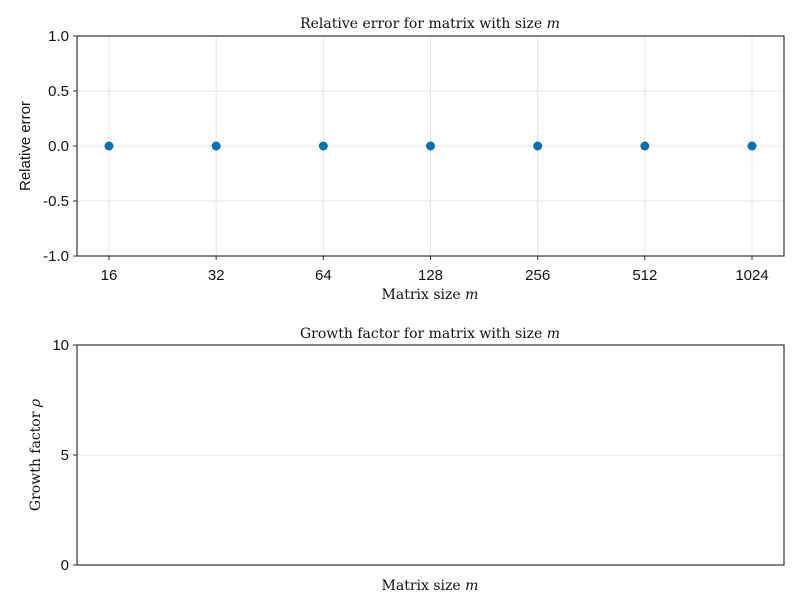 The width and height of the screenshot is (800, 600). What do you see at coordinates (36, 454) in the screenshot?
I see `y-axis-label: Growth factor ρ` at bounding box center [36, 454].